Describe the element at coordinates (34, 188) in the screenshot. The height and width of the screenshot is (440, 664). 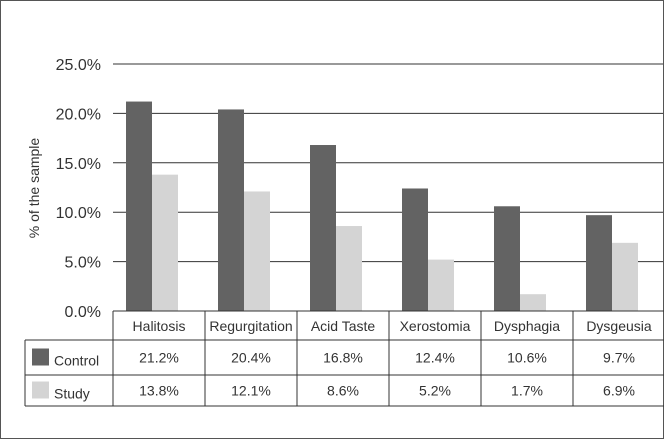
I see `y-axis-label: % of the sample` at that location.